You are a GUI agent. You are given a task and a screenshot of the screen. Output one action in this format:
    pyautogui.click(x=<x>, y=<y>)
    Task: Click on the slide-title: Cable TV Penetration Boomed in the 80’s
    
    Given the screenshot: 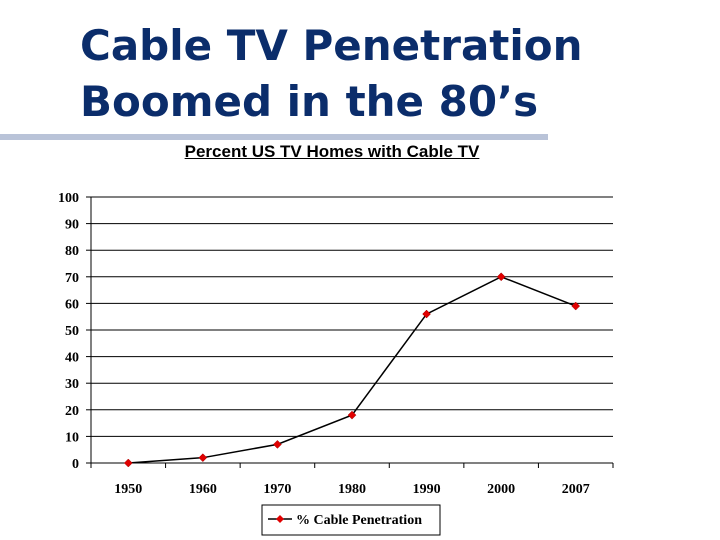 What is the action you would take?
    pyautogui.click(x=331, y=74)
    